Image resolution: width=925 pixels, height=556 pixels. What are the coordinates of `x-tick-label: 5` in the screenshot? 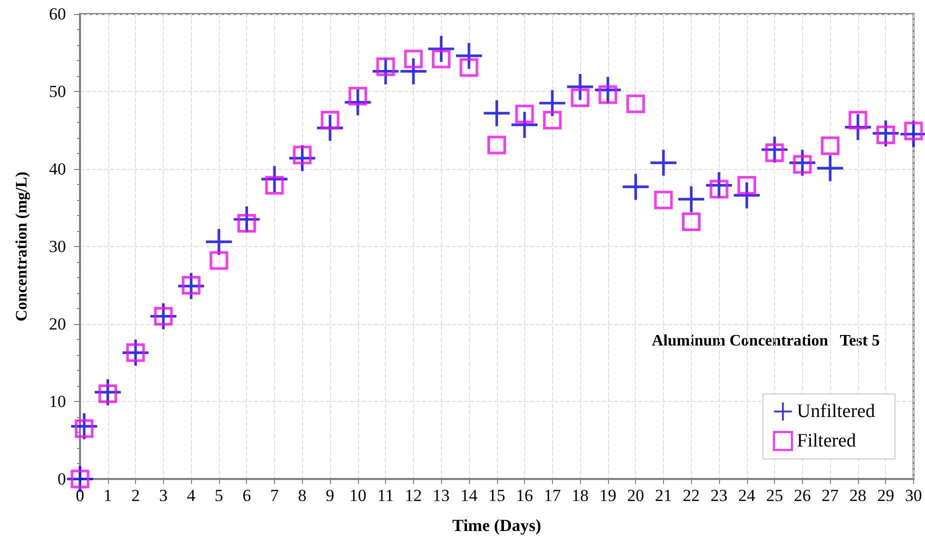 It's located at (219, 495).